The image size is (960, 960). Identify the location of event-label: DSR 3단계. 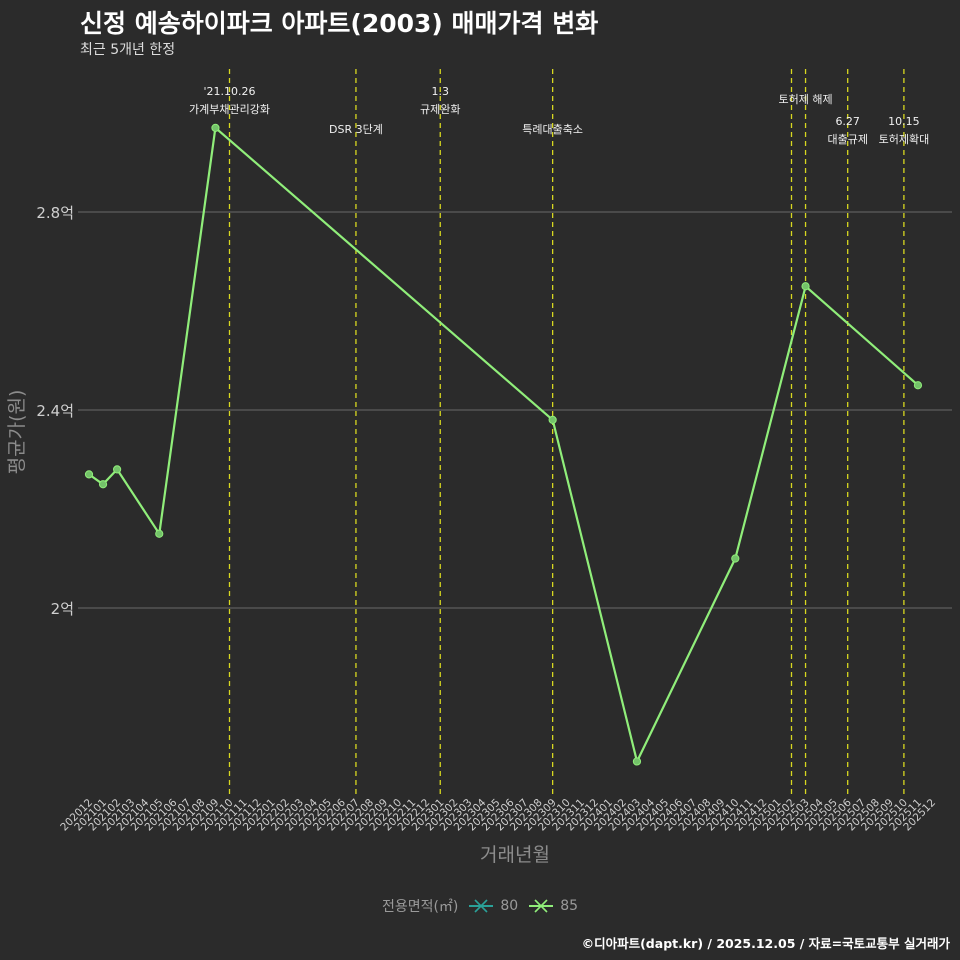
(356, 129).